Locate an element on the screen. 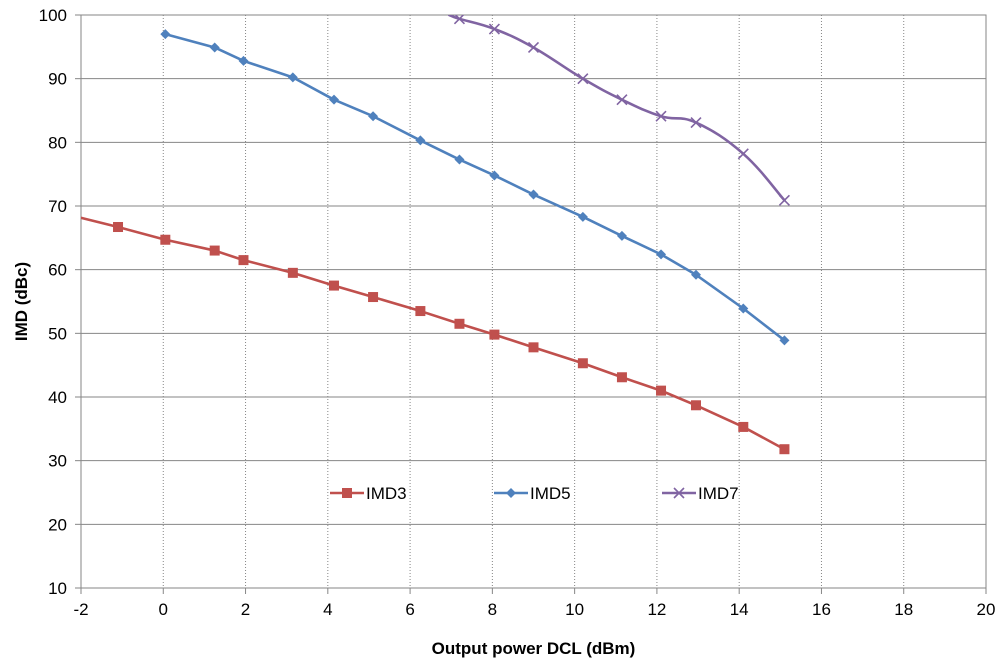  legend-item-imd3: IMD3 is located at coordinates (368, 493).